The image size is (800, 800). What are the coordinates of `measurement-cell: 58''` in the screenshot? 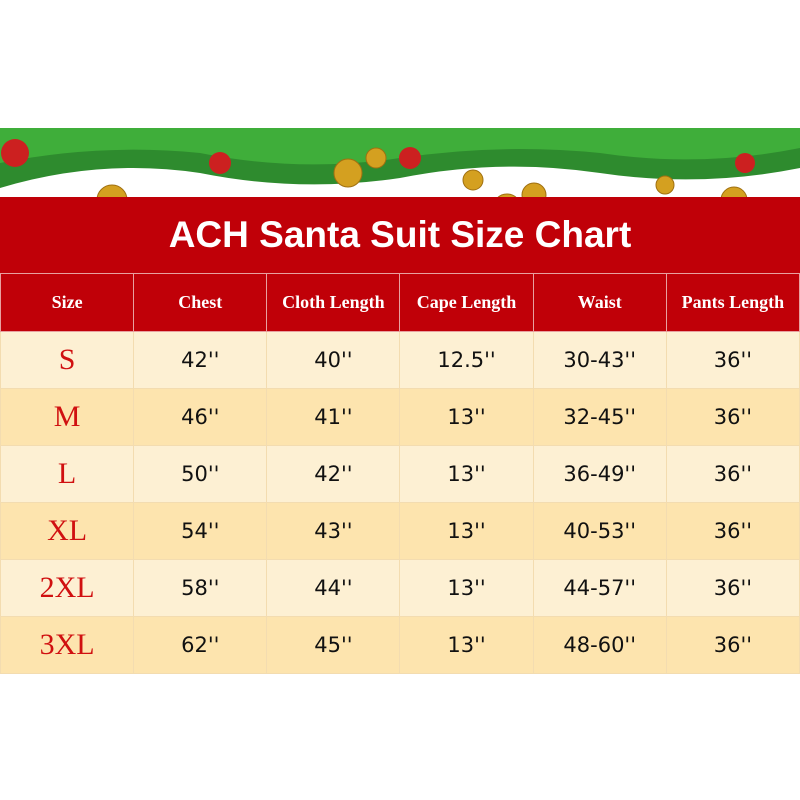 It's located at (200, 588).